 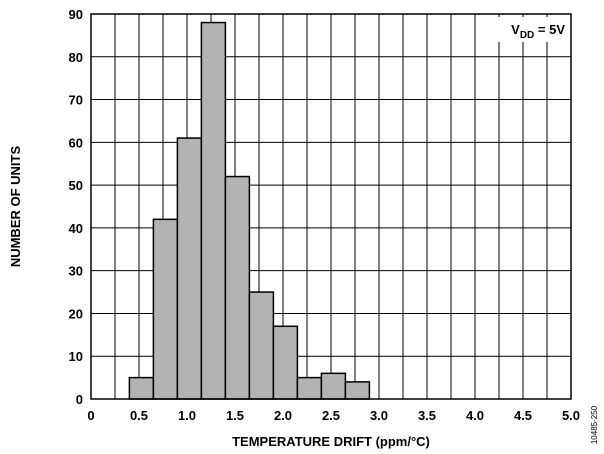 I want to click on y-tick-label: 90, so click(x=76, y=14).